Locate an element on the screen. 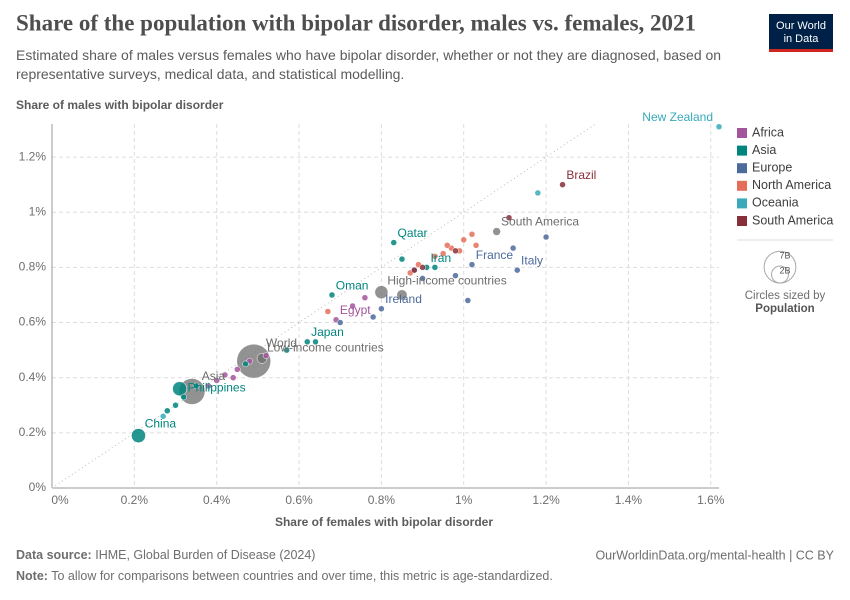 The height and width of the screenshot is (600, 850). y-tick-label: 0.2% is located at coordinates (33, 432).